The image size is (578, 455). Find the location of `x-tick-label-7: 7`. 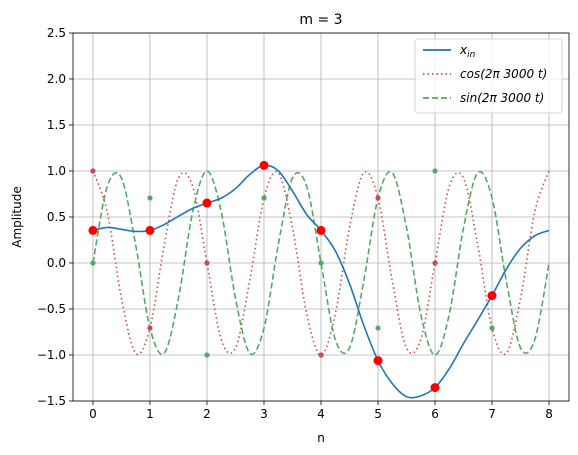

x-tick-label-7: 7 is located at coordinates (492, 414).